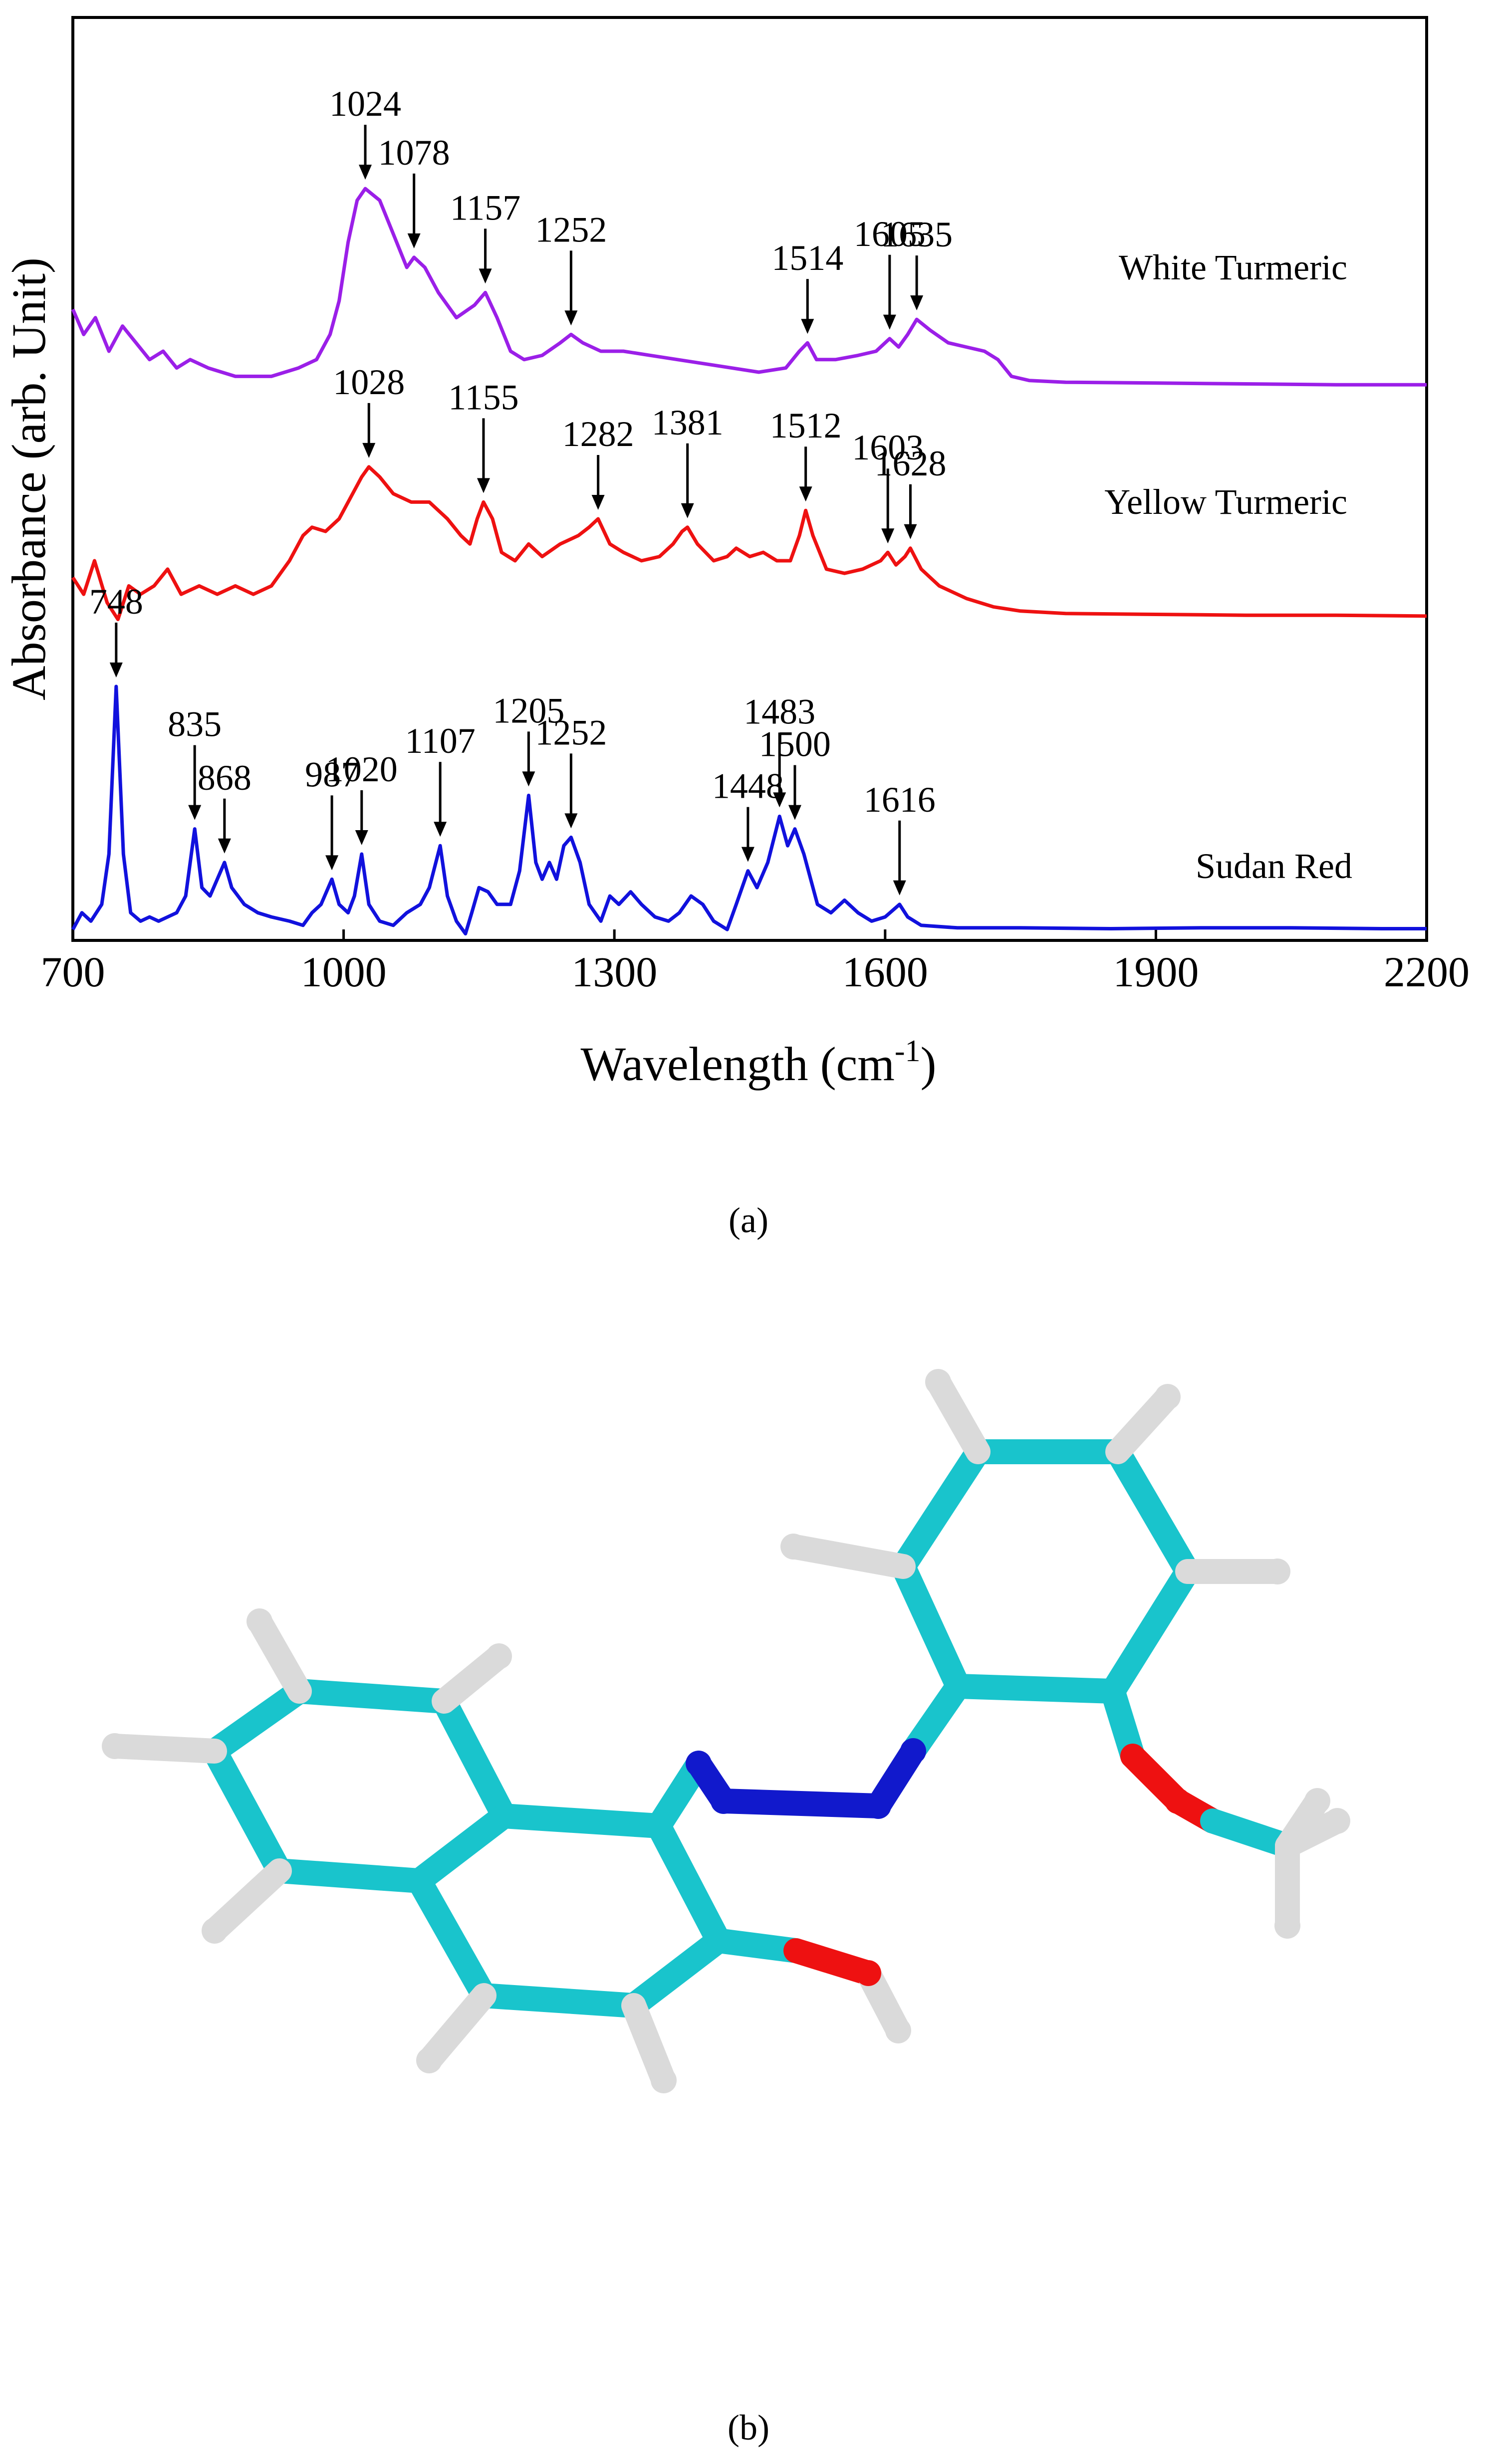 This screenshot has height=2464, width=1498. Describe the element at coordinates (749, 1220) in the screenshot. I see `panel-a-caption: (a)` at that location.